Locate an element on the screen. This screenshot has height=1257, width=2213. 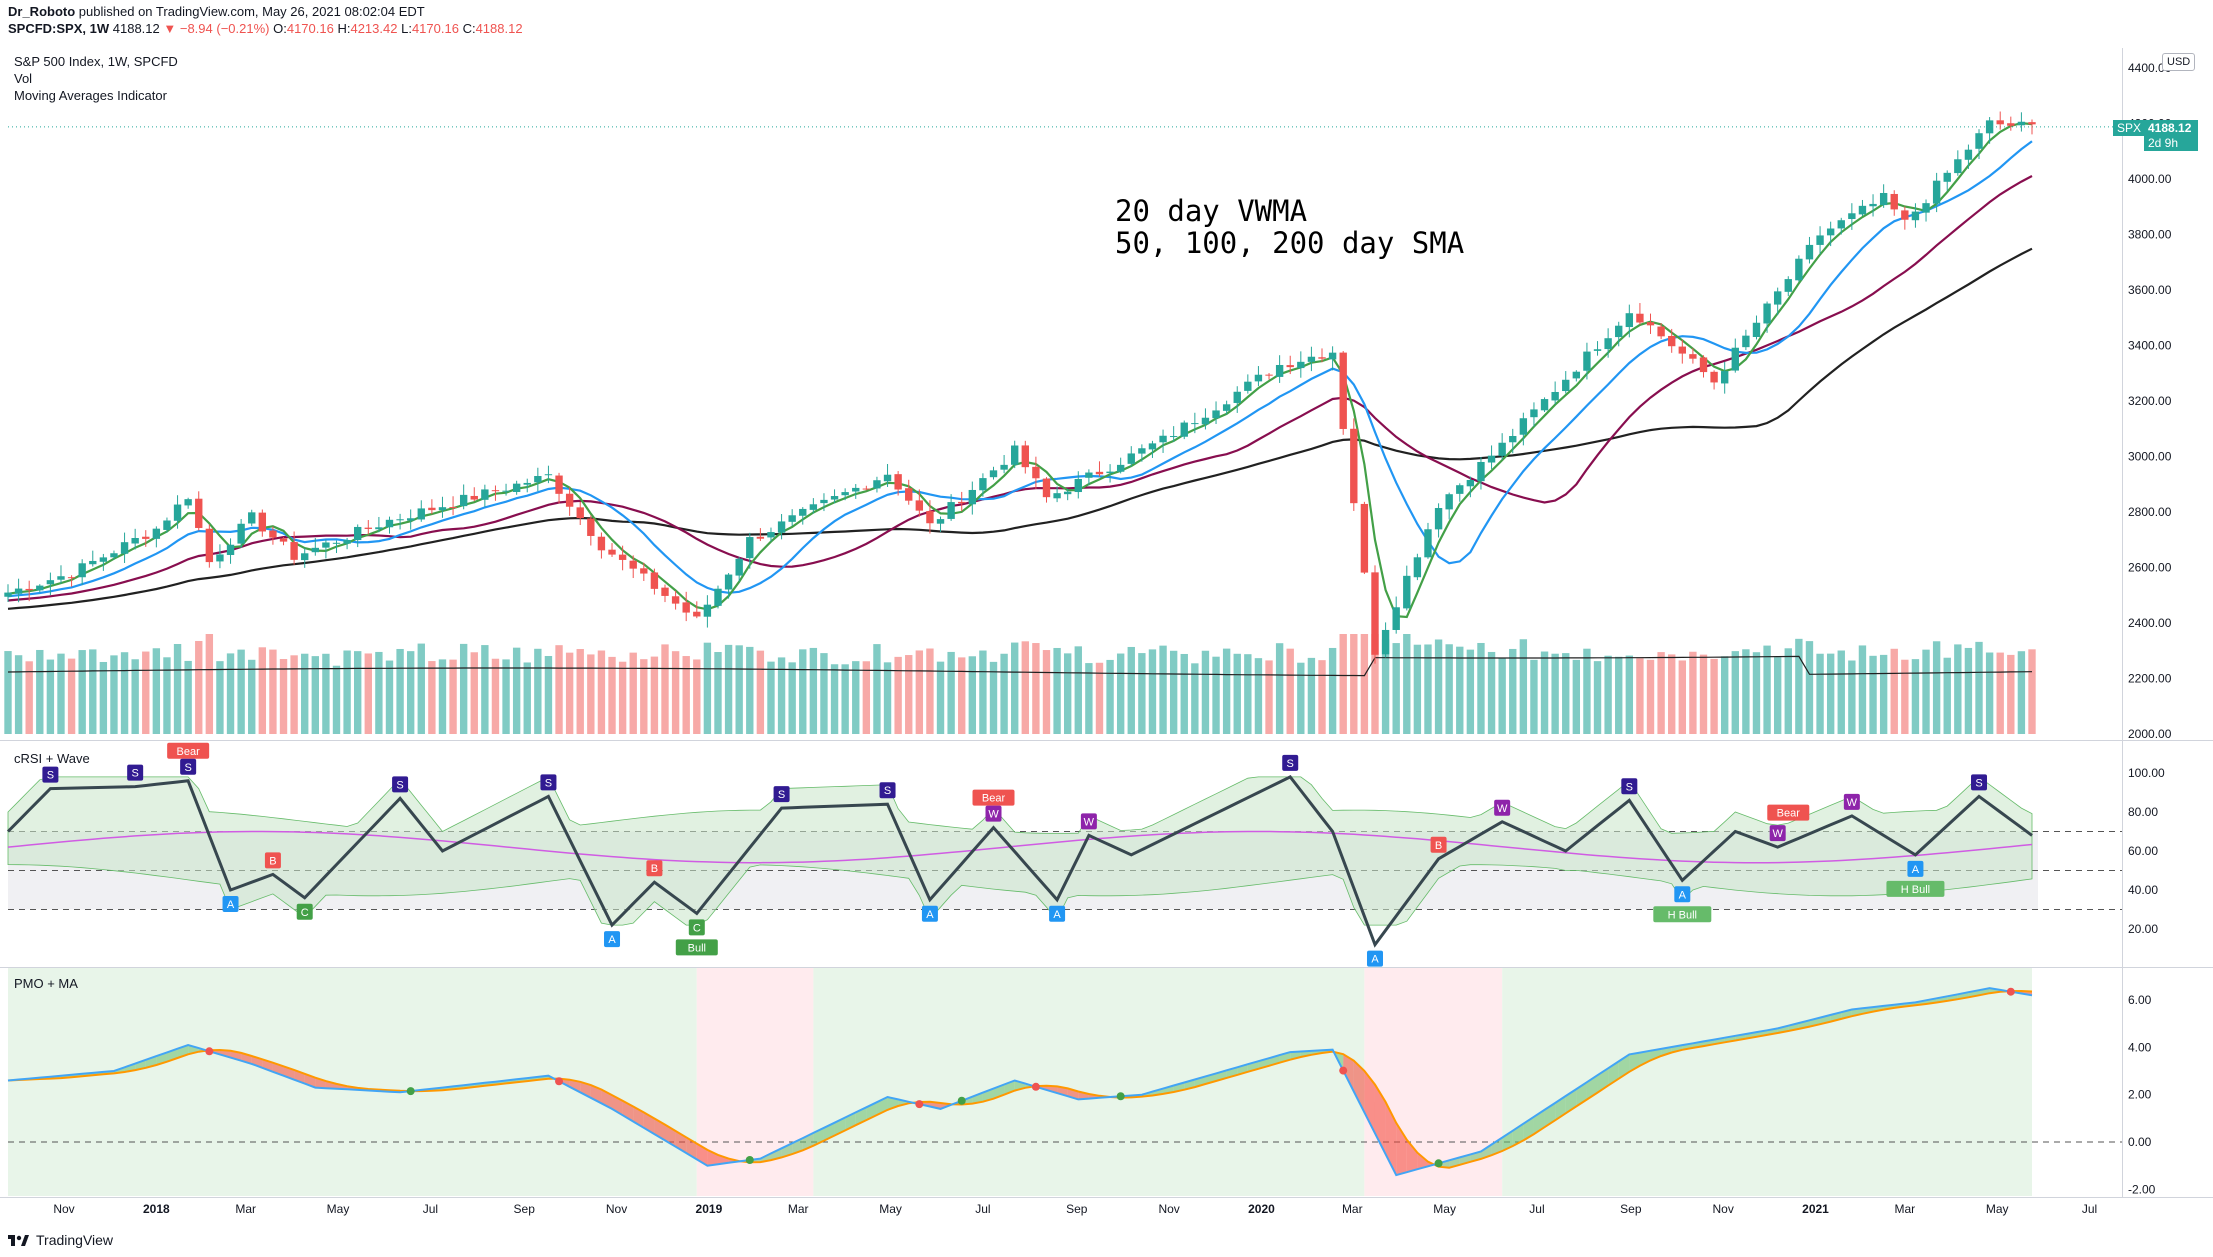
pmo-legend: PMO + MA is located at coordinates (46, 983).